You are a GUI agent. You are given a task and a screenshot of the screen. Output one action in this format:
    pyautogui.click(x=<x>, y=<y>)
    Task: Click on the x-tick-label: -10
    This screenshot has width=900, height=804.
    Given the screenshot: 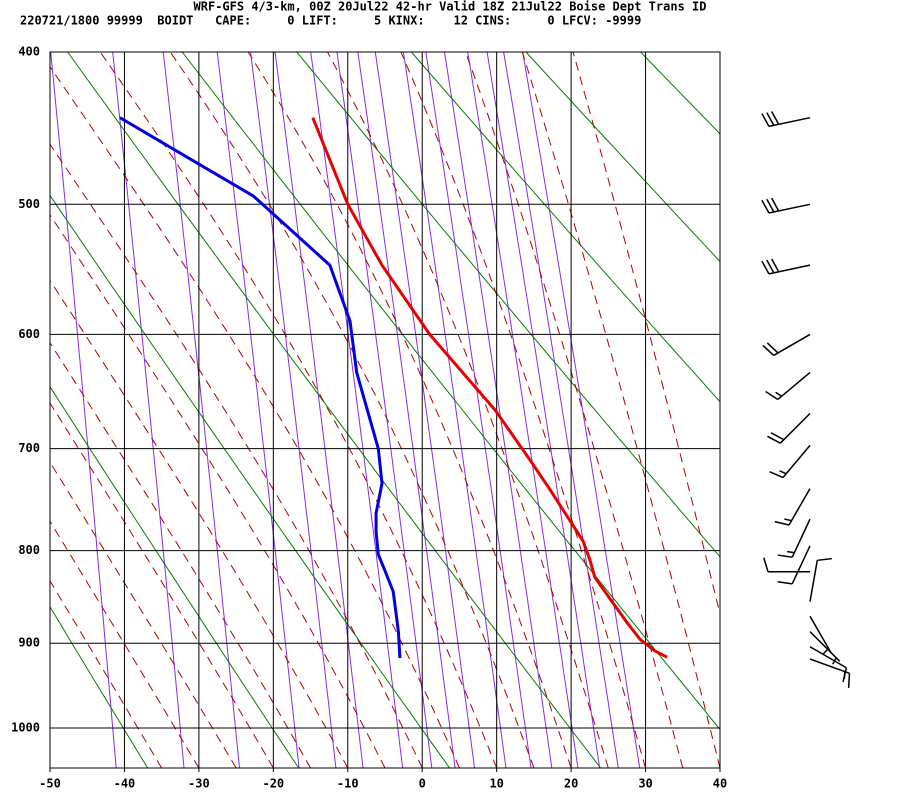 What is the action you would take?
    pyautogui.click(x=348, y=784)
    